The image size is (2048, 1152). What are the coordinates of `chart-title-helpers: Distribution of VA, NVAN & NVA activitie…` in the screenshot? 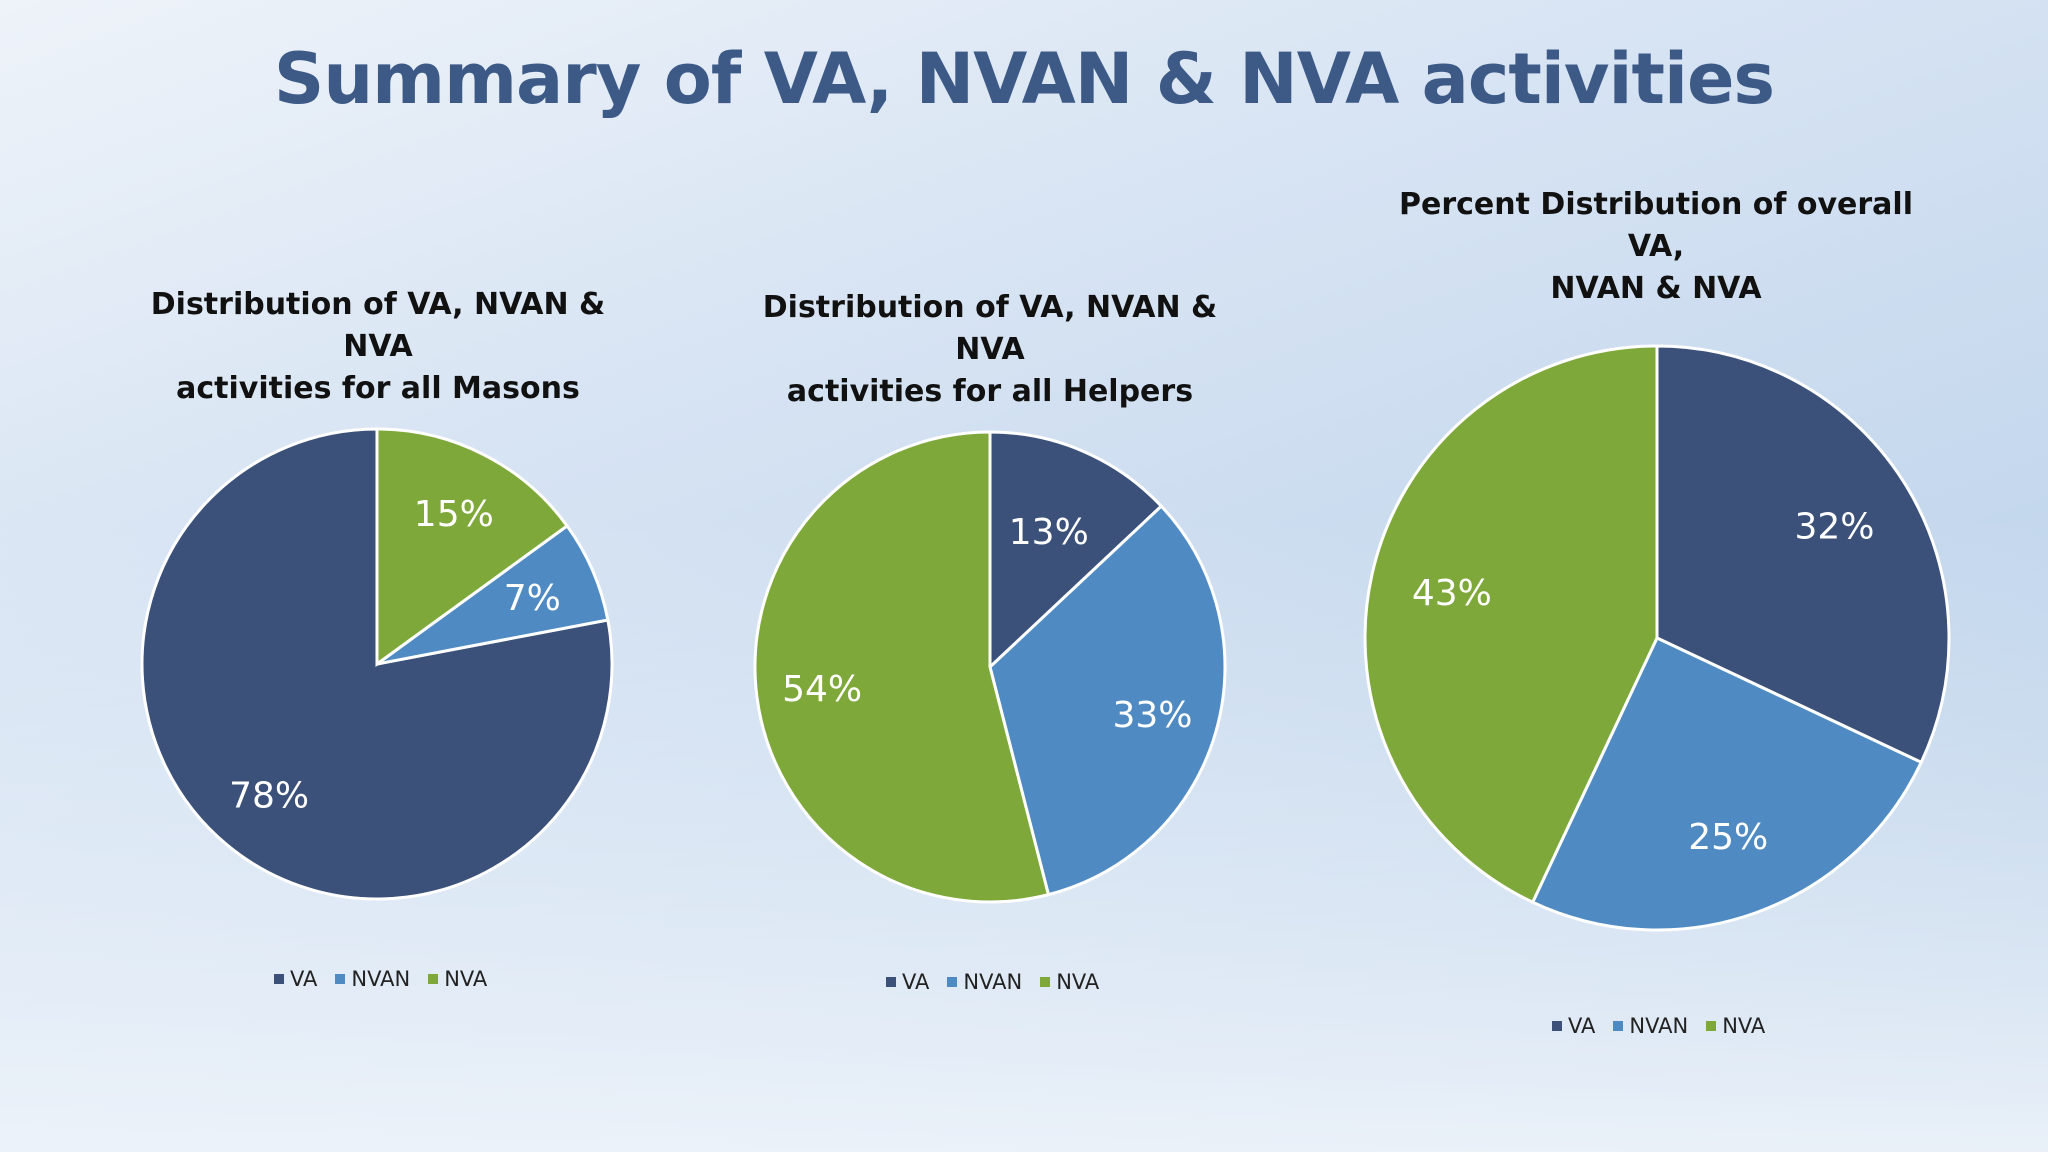 It's located at (990, 349).